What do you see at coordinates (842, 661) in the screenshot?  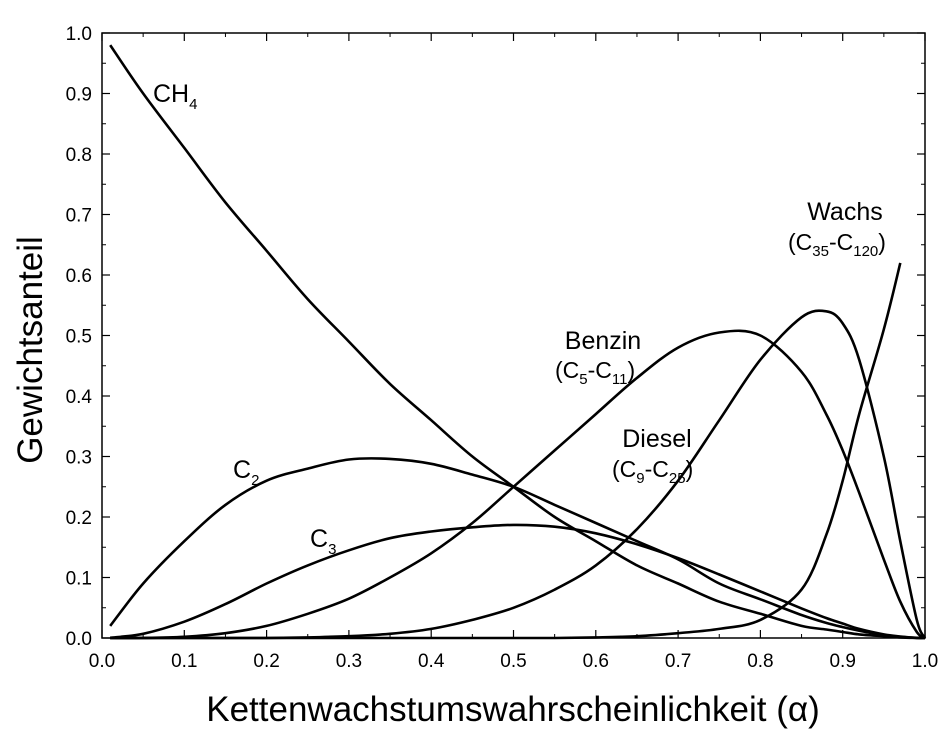 I see `x-tick-label: 0.9` at bounding box center [842, 661].